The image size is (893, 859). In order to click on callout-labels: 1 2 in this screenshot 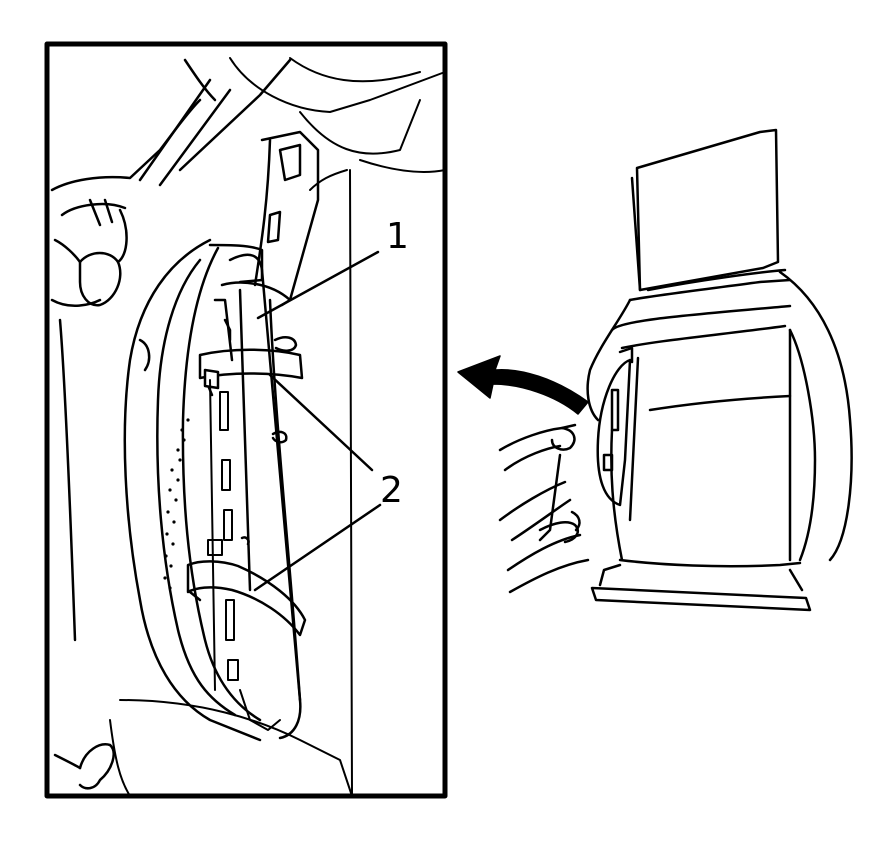, I will do `click(394, 363)`.